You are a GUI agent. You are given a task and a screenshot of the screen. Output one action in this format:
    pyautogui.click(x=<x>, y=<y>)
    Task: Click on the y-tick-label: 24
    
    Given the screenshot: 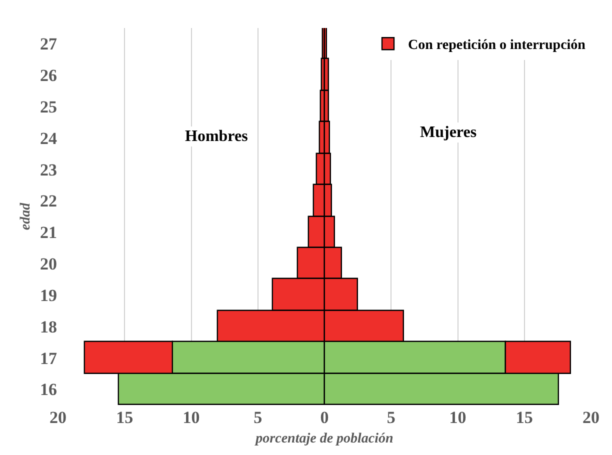 What is the action you would take?
    pyautogui.click(x=49, y=138)
    